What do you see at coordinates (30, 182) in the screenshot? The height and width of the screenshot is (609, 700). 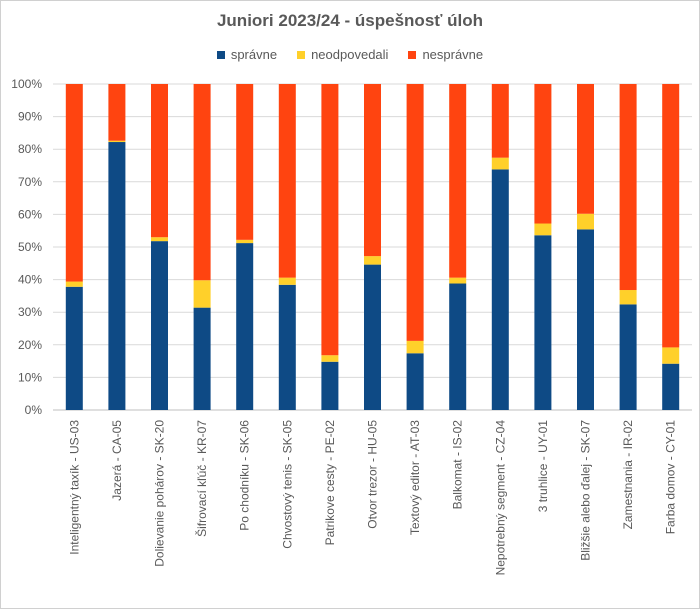 I see `y-tick-label: 70%` at bounding box center [30, 182].